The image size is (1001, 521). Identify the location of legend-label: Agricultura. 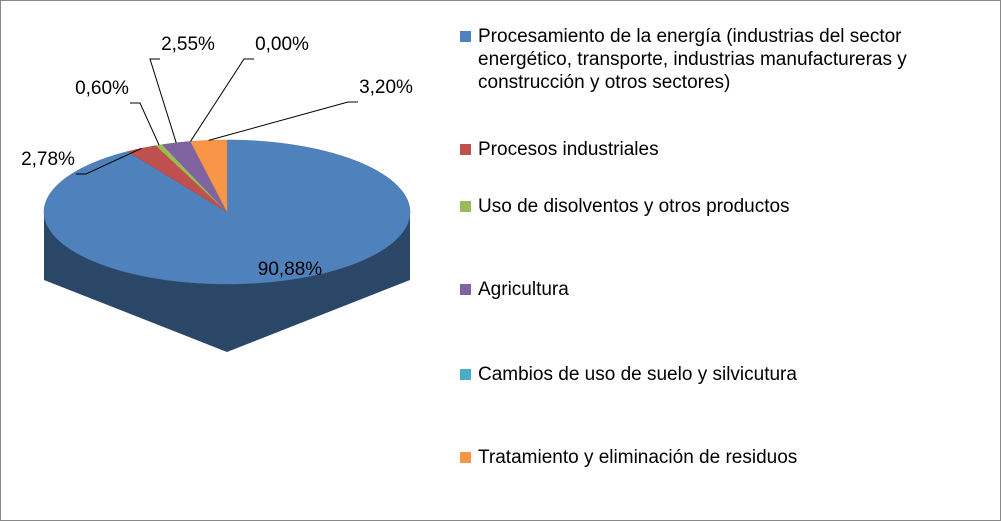
(523, 289).